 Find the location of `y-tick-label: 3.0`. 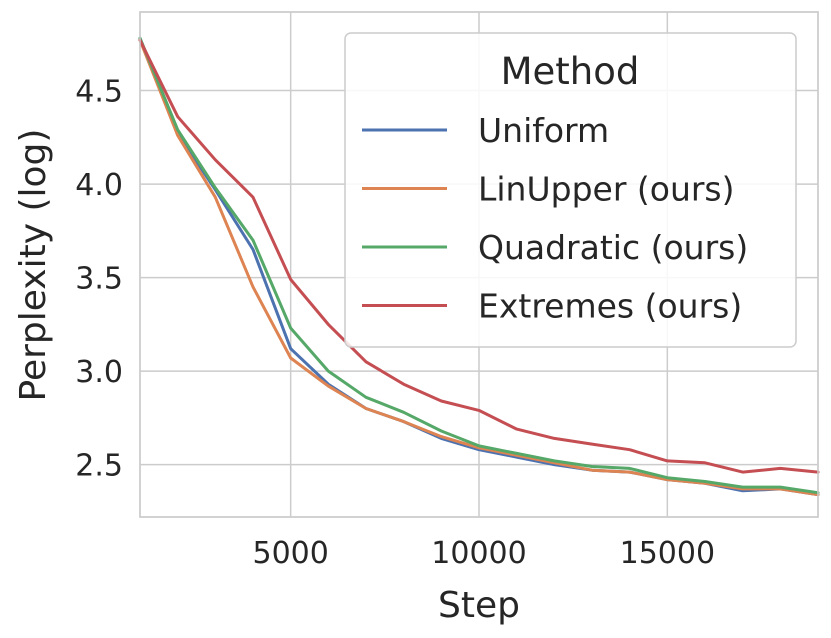

y-tick-label: 3.0 is located at coordinates (99, 372).